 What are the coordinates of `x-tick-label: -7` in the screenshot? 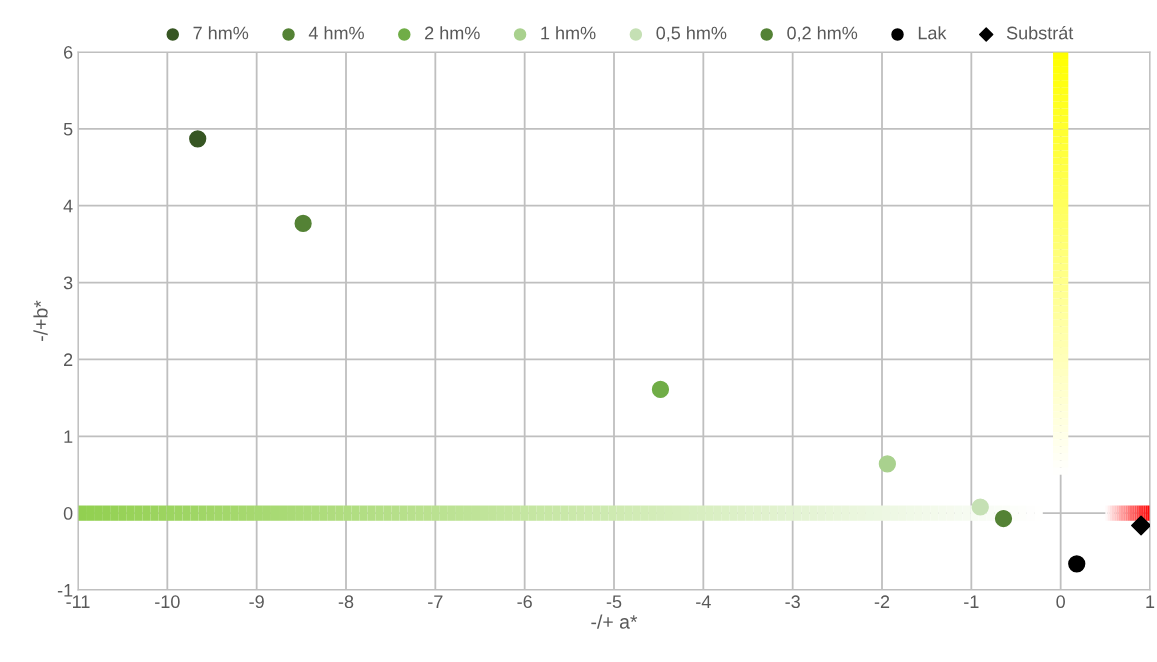 It's located at (435, 601).